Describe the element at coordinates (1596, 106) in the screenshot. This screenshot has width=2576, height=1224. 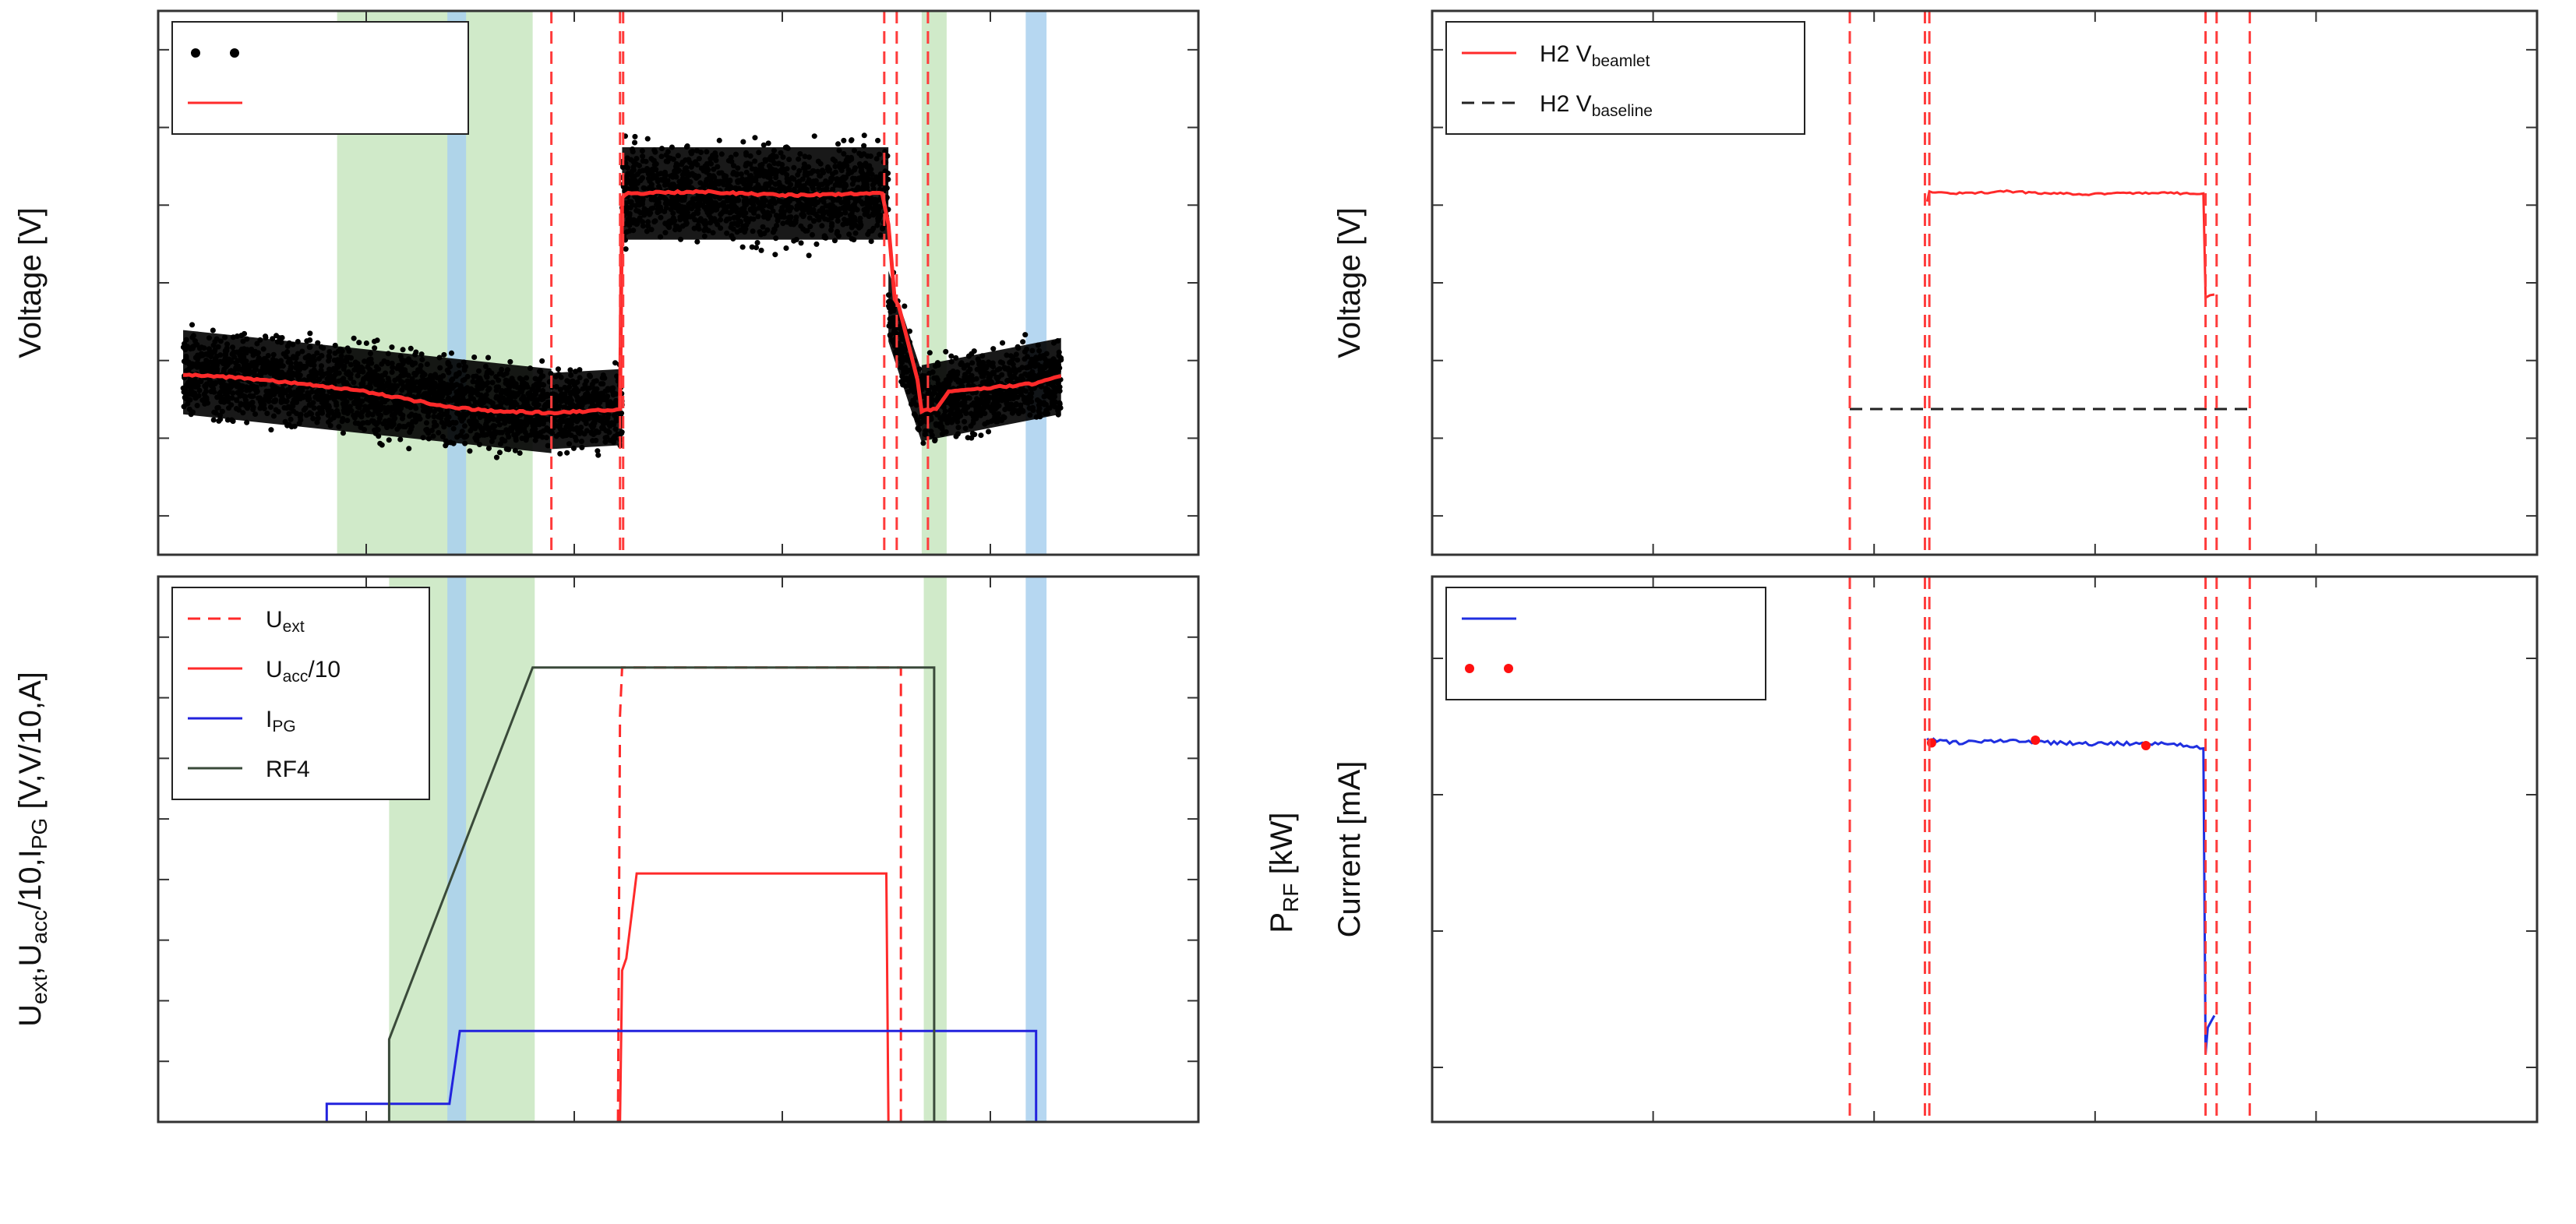
I see `legend-label: H2 Vbaseline` at that location.